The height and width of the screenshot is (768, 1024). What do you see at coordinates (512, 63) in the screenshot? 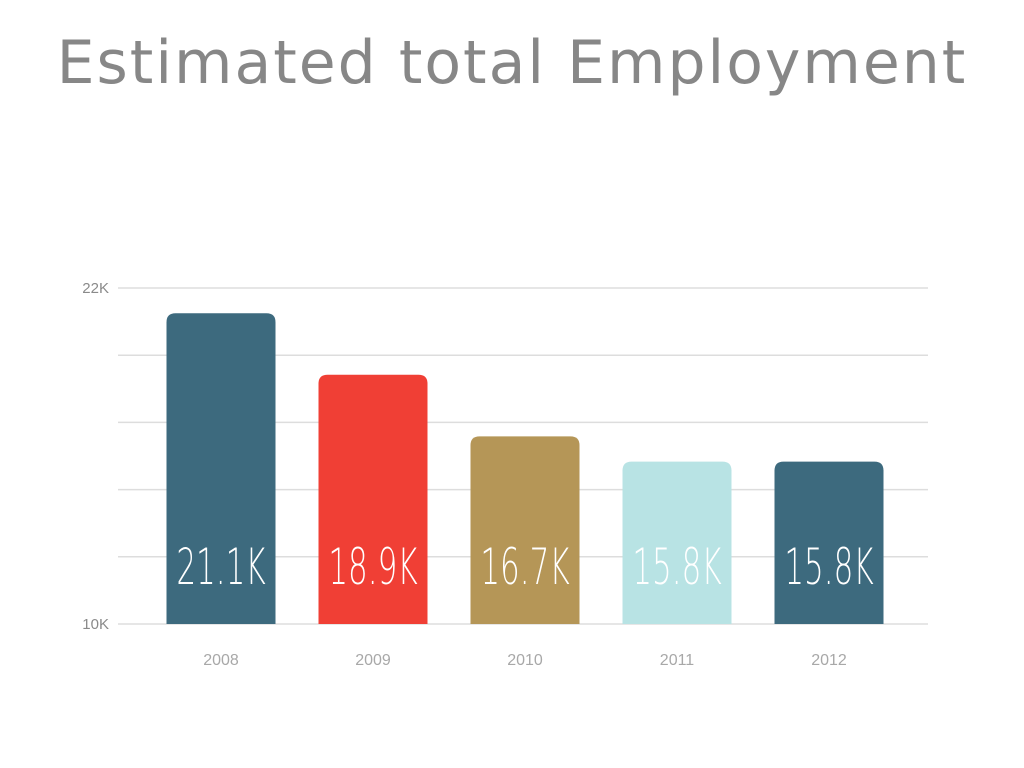
I see `chart-title: Estimated total Employment` at bounding box center [512, 63].